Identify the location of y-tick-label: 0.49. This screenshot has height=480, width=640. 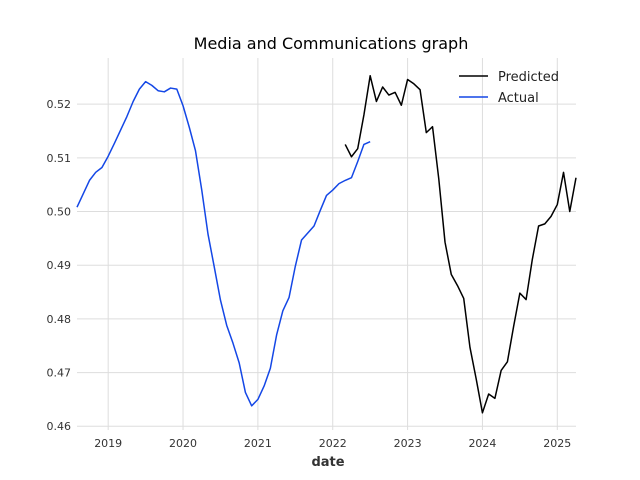
(59, 265).